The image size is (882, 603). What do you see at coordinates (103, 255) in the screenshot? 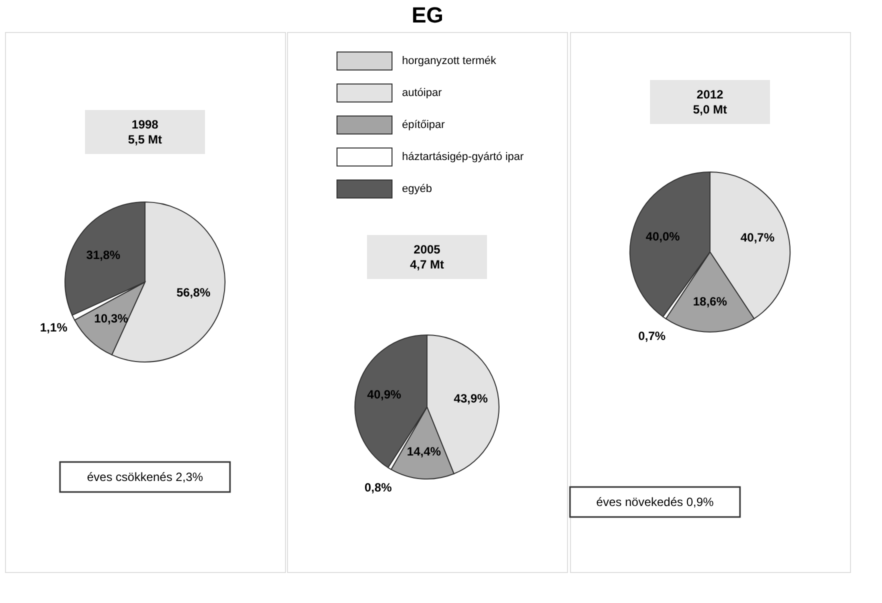
I see `data-label: 31,8%` at bounding box center [103, 255].